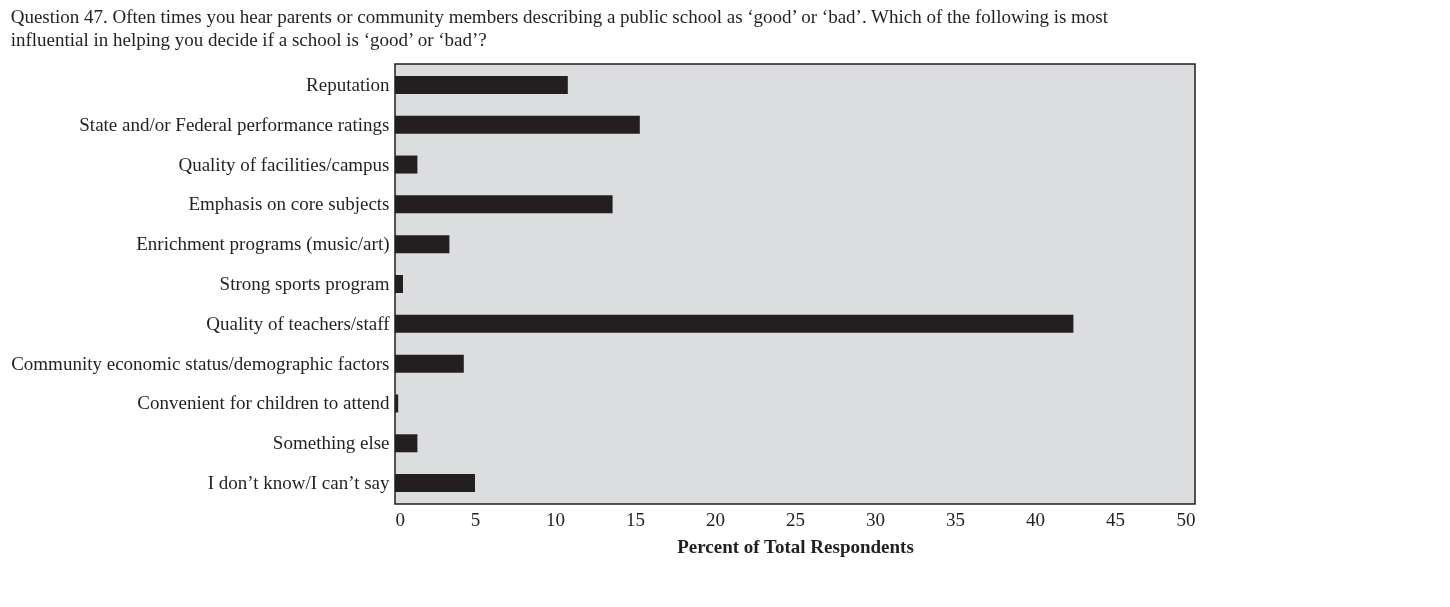 Image resolution: width=1450 pixels, height=607 pixels. I want to click on x-tick-label: 0, so click(400, 519).